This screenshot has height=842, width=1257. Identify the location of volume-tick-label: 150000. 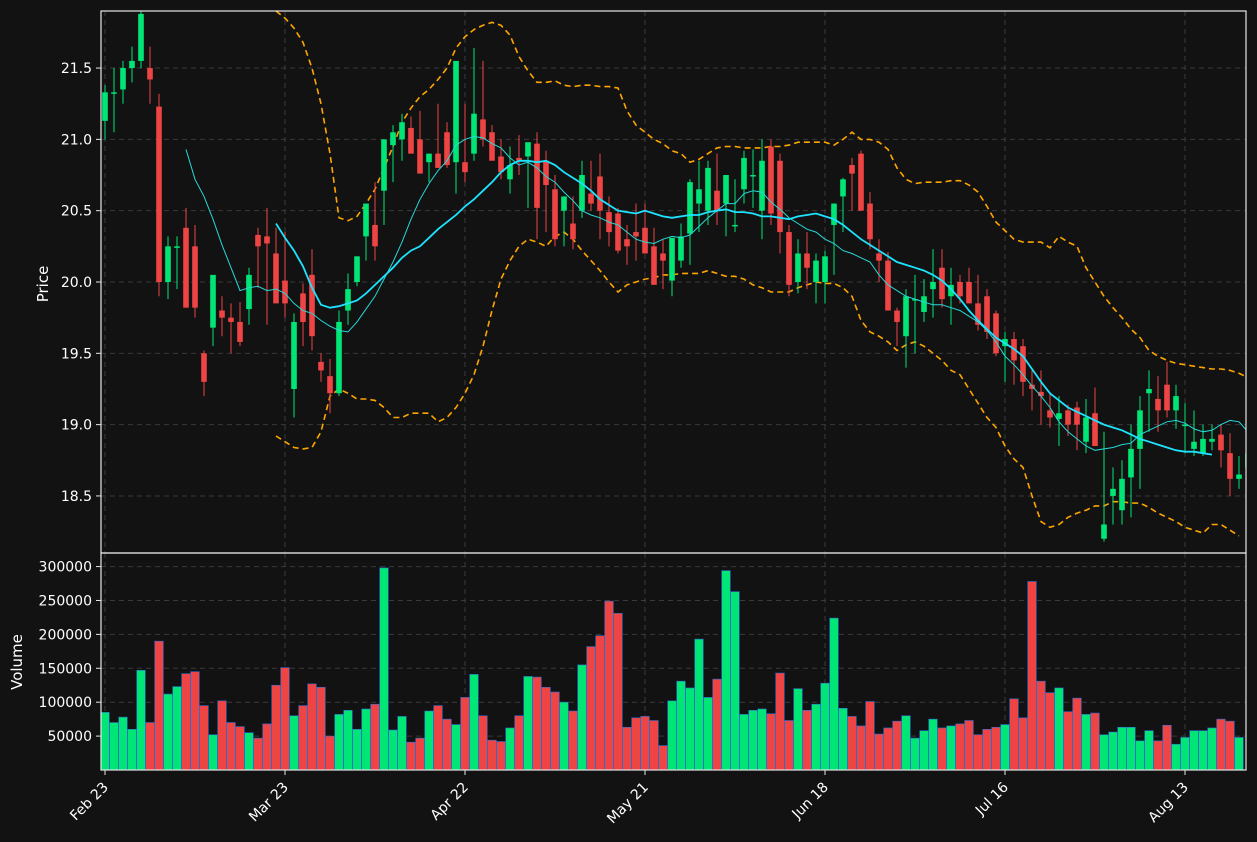
(65, 669).